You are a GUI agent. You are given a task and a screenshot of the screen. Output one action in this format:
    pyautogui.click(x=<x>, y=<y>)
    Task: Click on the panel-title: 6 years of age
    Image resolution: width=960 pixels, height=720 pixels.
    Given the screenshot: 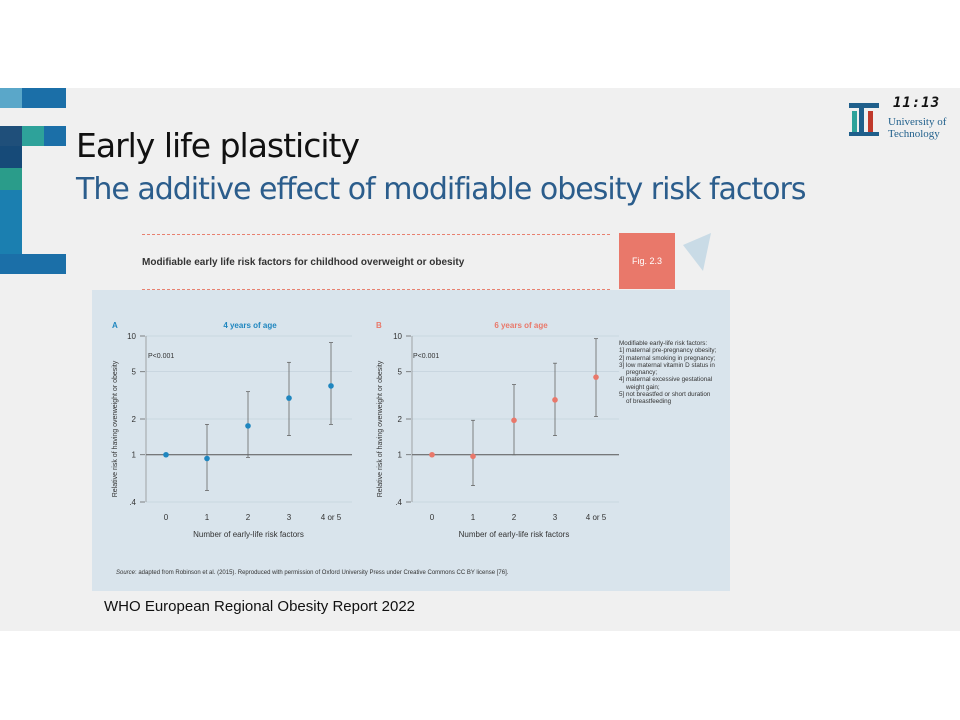 What is the action you would take?
    pyautogui.click(x=521, y=325)
    